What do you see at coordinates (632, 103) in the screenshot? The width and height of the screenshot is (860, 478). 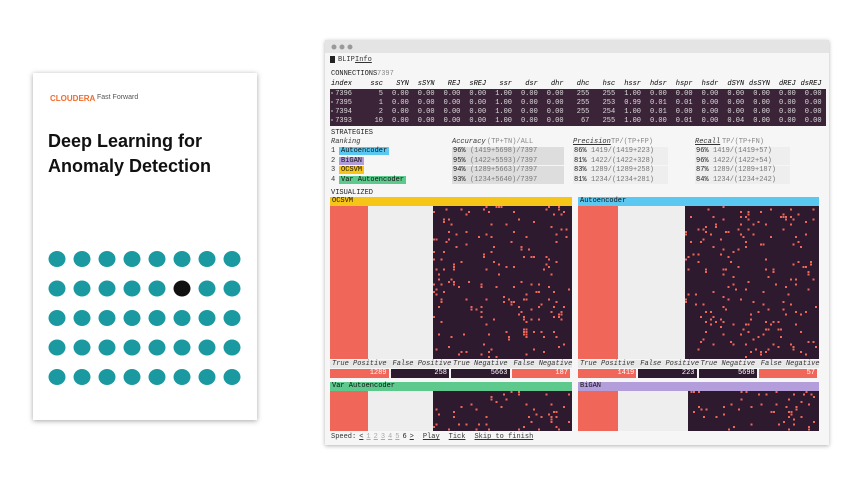 I see `table-cell: 0.99` at bounding box center [632, 103].